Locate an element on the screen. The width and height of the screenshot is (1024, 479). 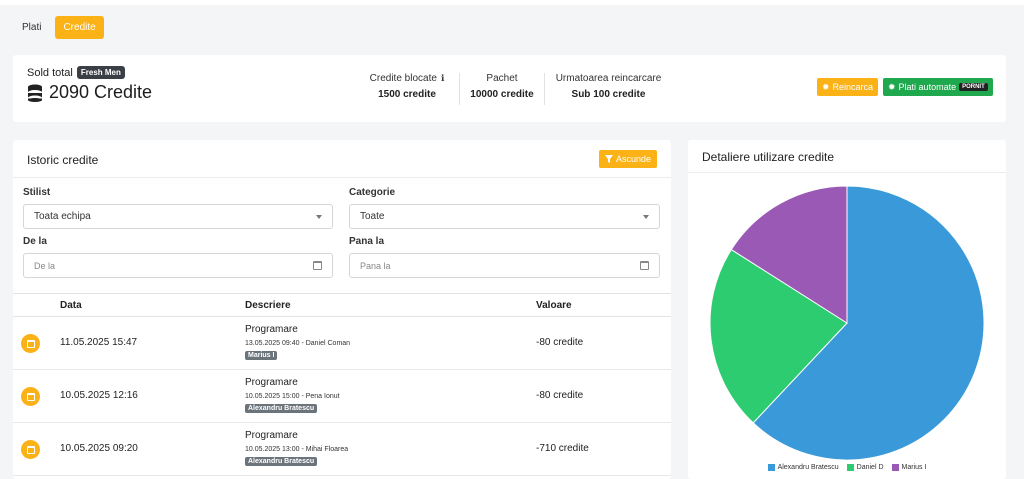
column-header-description: Descriere is located at coordinates (268, 305).